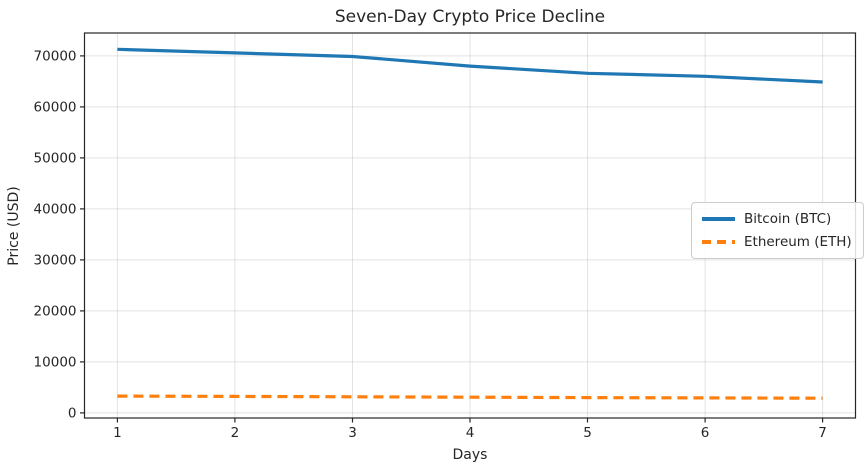 The image size is (868, 470). I want to click on x-axis-label: Days, so click(470, 455).